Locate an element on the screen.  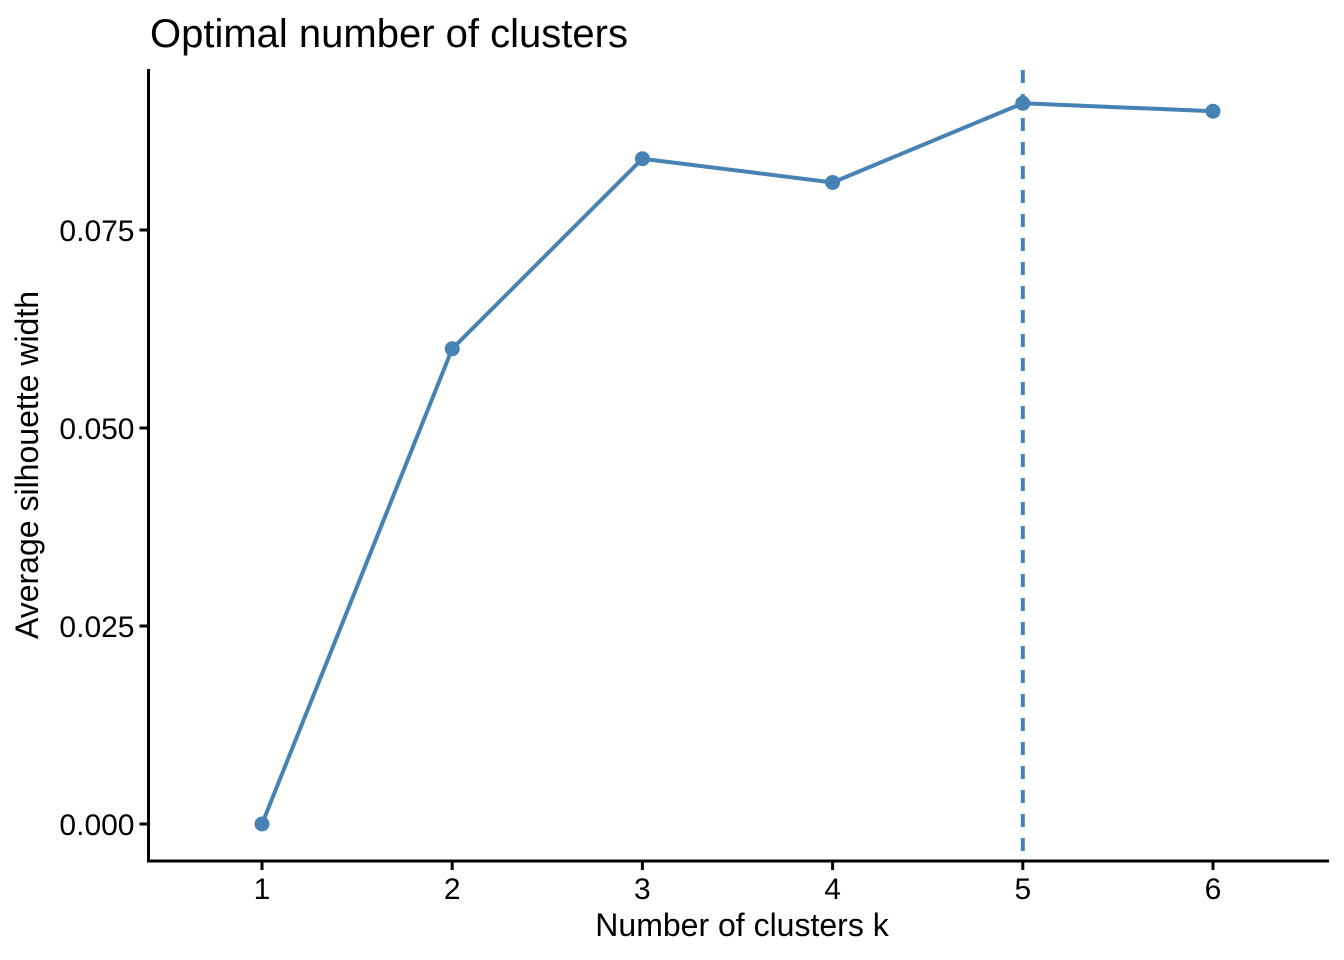
x-tick-label: 5 is located at coordinates (1022, 889).